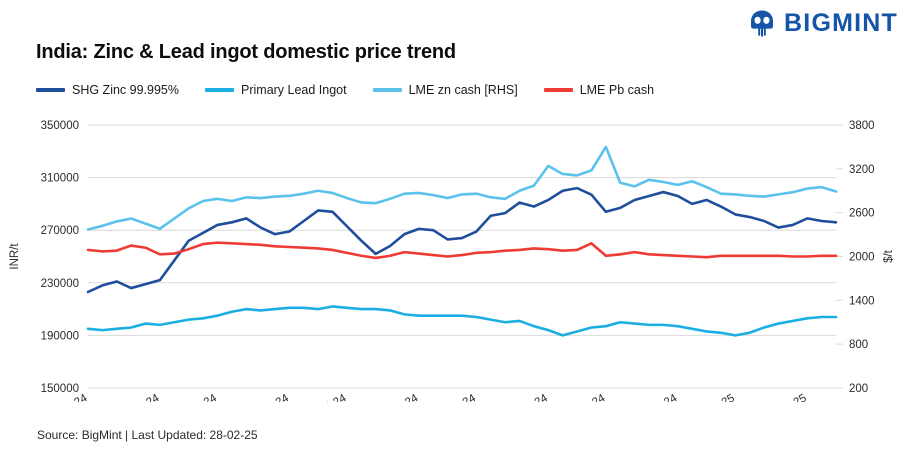  I want to click on x-axis-tick-label: Feb-25, so click(790, 397).